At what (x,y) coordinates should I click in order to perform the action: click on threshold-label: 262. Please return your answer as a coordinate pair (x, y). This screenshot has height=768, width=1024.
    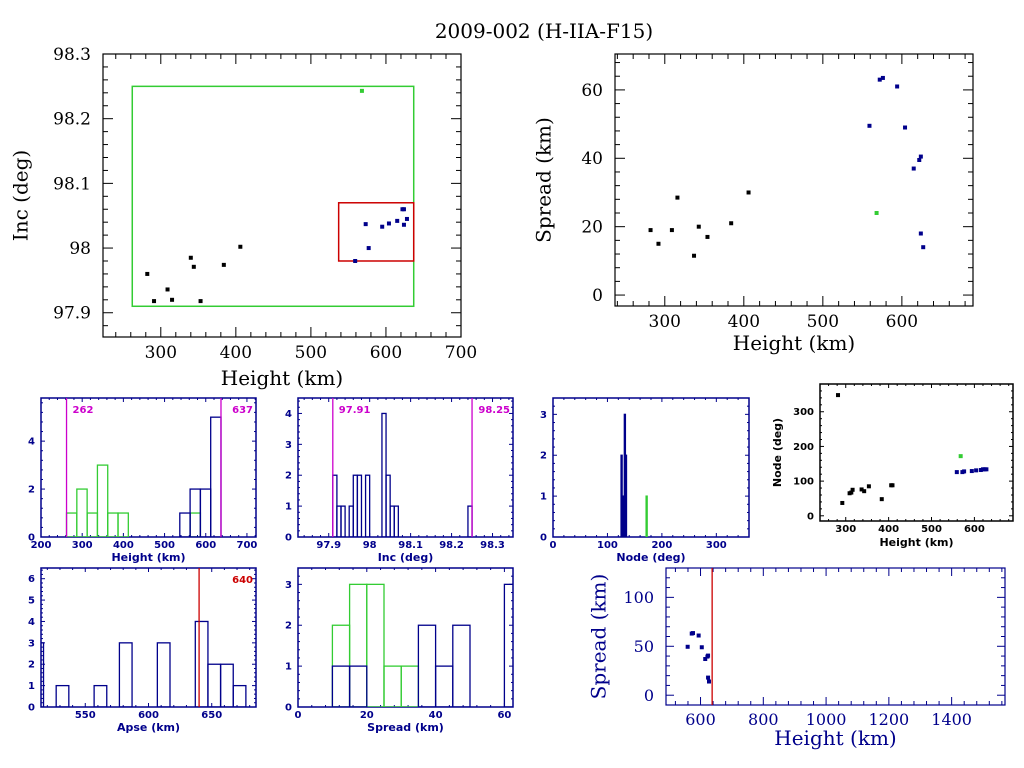
    Looking at the image, I should click on (83, 410).